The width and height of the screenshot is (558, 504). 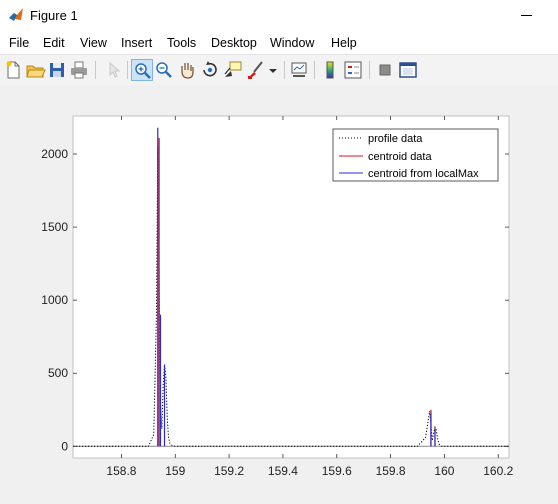 I want to click on show-plot-tools-button, so click(x=408, y=70).